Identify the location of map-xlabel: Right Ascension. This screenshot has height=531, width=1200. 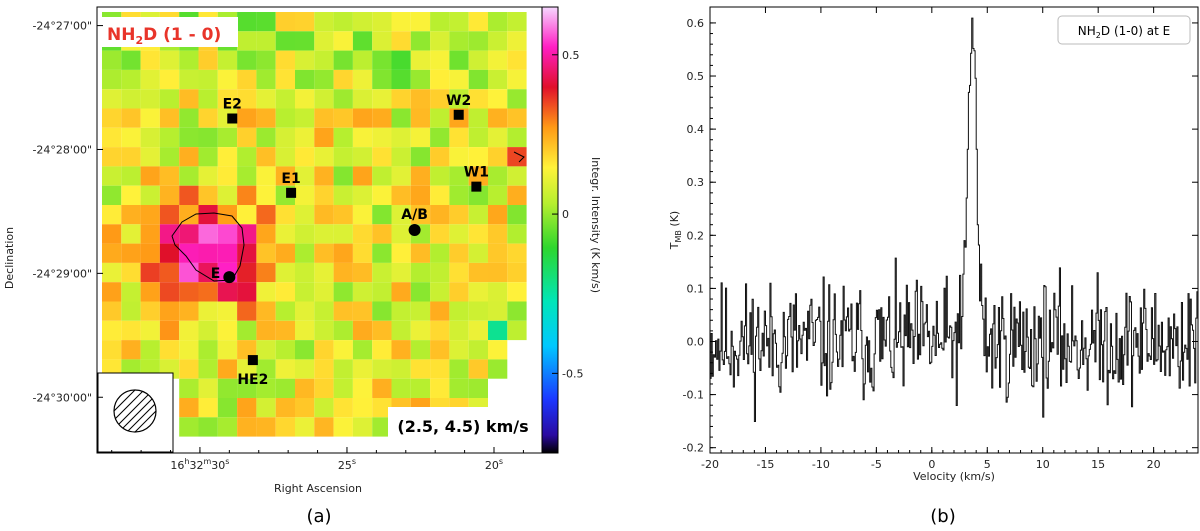
(318, 488).